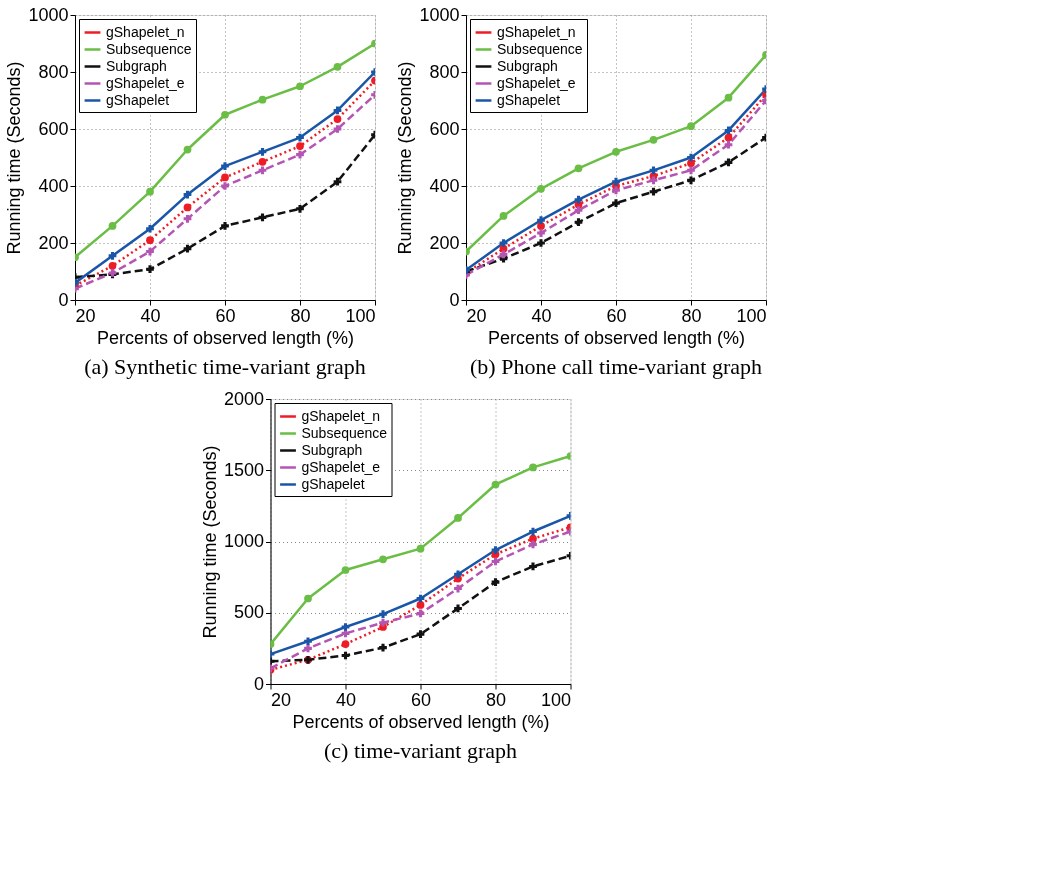 The width and height of the screenshot is (1045, 870). Describe the element at coordinates (243, 469) in the screenshot. I see `y-tick-label: 1500` at that location.